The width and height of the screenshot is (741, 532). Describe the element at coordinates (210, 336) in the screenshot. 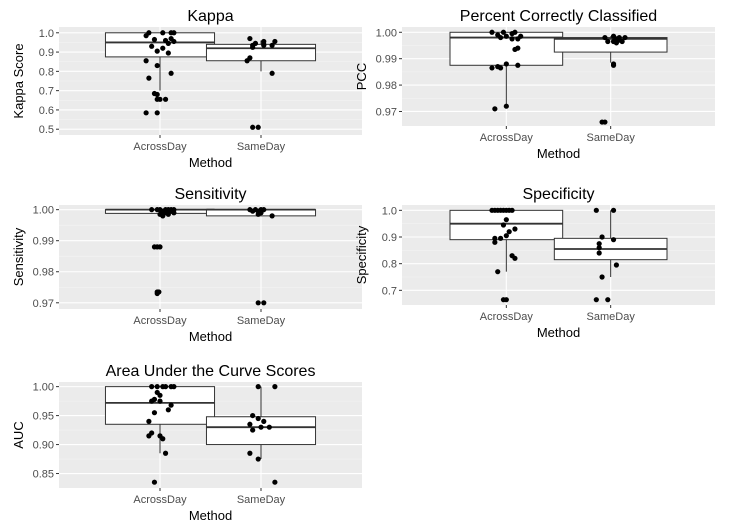

I see `sensitivity-x-axis-label: Method` at that location.